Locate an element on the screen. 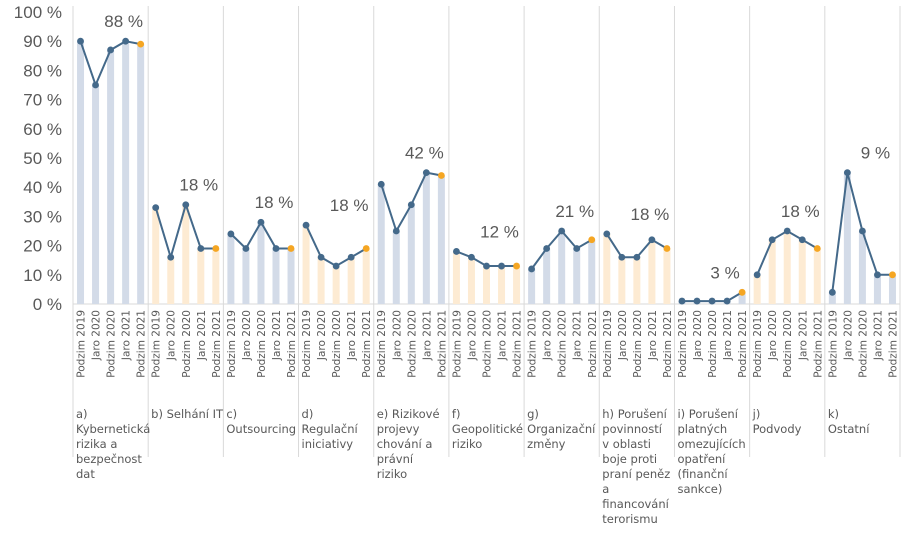 This screenshot has width=904, height=534. data-label: 12 % is located at coordinates (499, 231).